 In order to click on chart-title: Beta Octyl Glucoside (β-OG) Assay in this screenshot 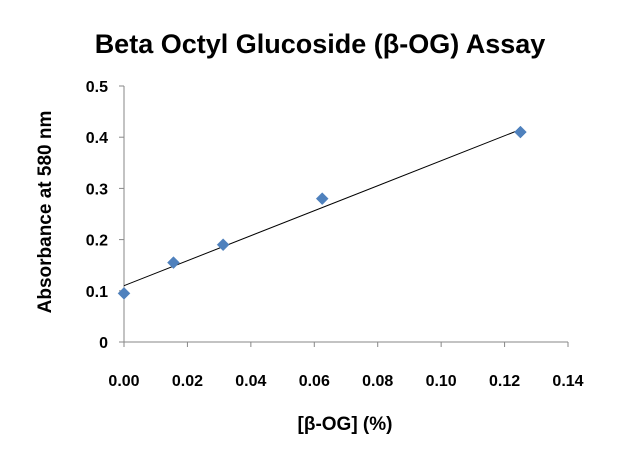, I will do `click(320, 44)`.